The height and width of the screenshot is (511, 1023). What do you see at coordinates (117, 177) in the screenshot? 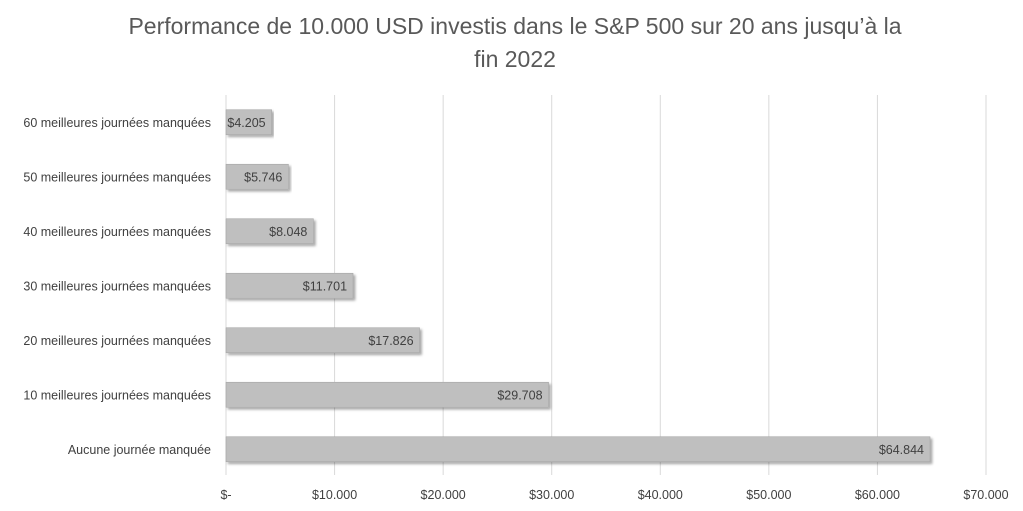
I see `category-label: 50 meilleures journées manquées` at bounding box center [117, 177].